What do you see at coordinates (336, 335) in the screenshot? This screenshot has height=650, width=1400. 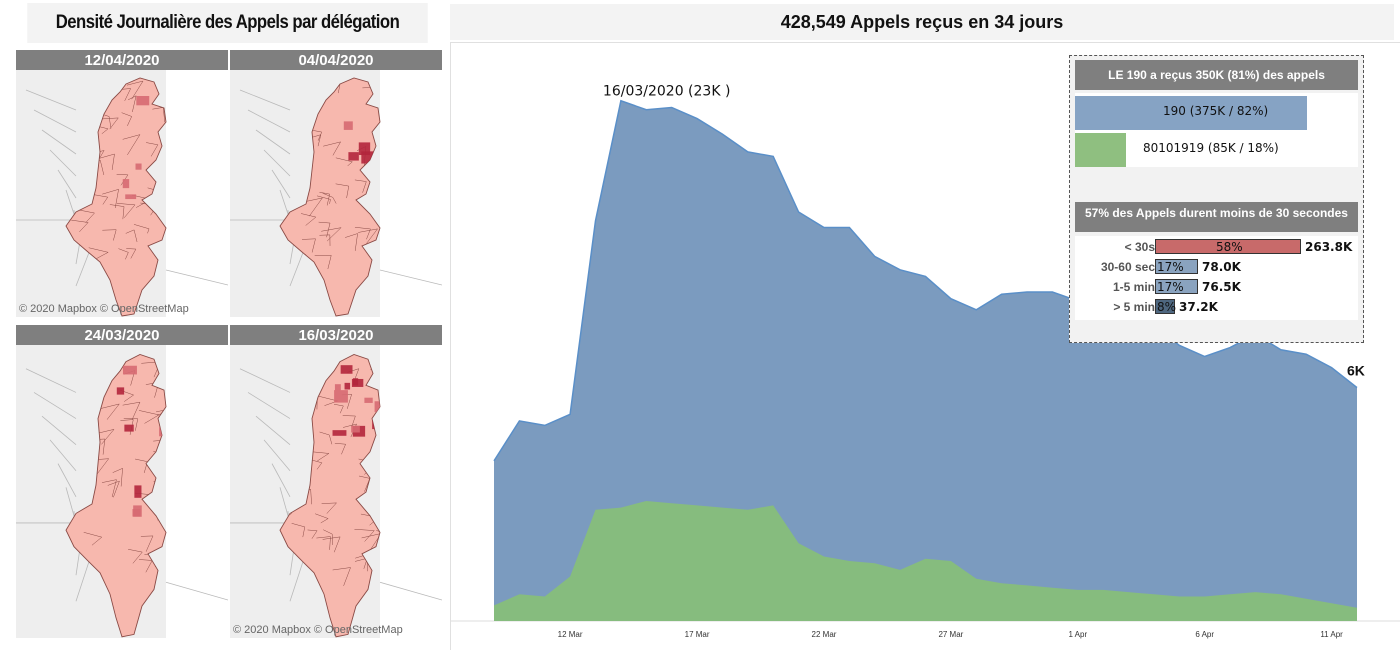 I see `map-date-4: 16/03/2020` at bounding box center [336, 335].